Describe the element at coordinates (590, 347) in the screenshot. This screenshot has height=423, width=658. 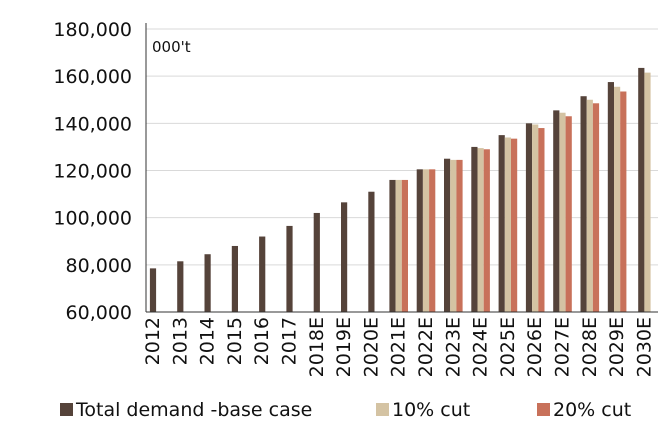
I see `x-tick-label: 2028E` at that location.